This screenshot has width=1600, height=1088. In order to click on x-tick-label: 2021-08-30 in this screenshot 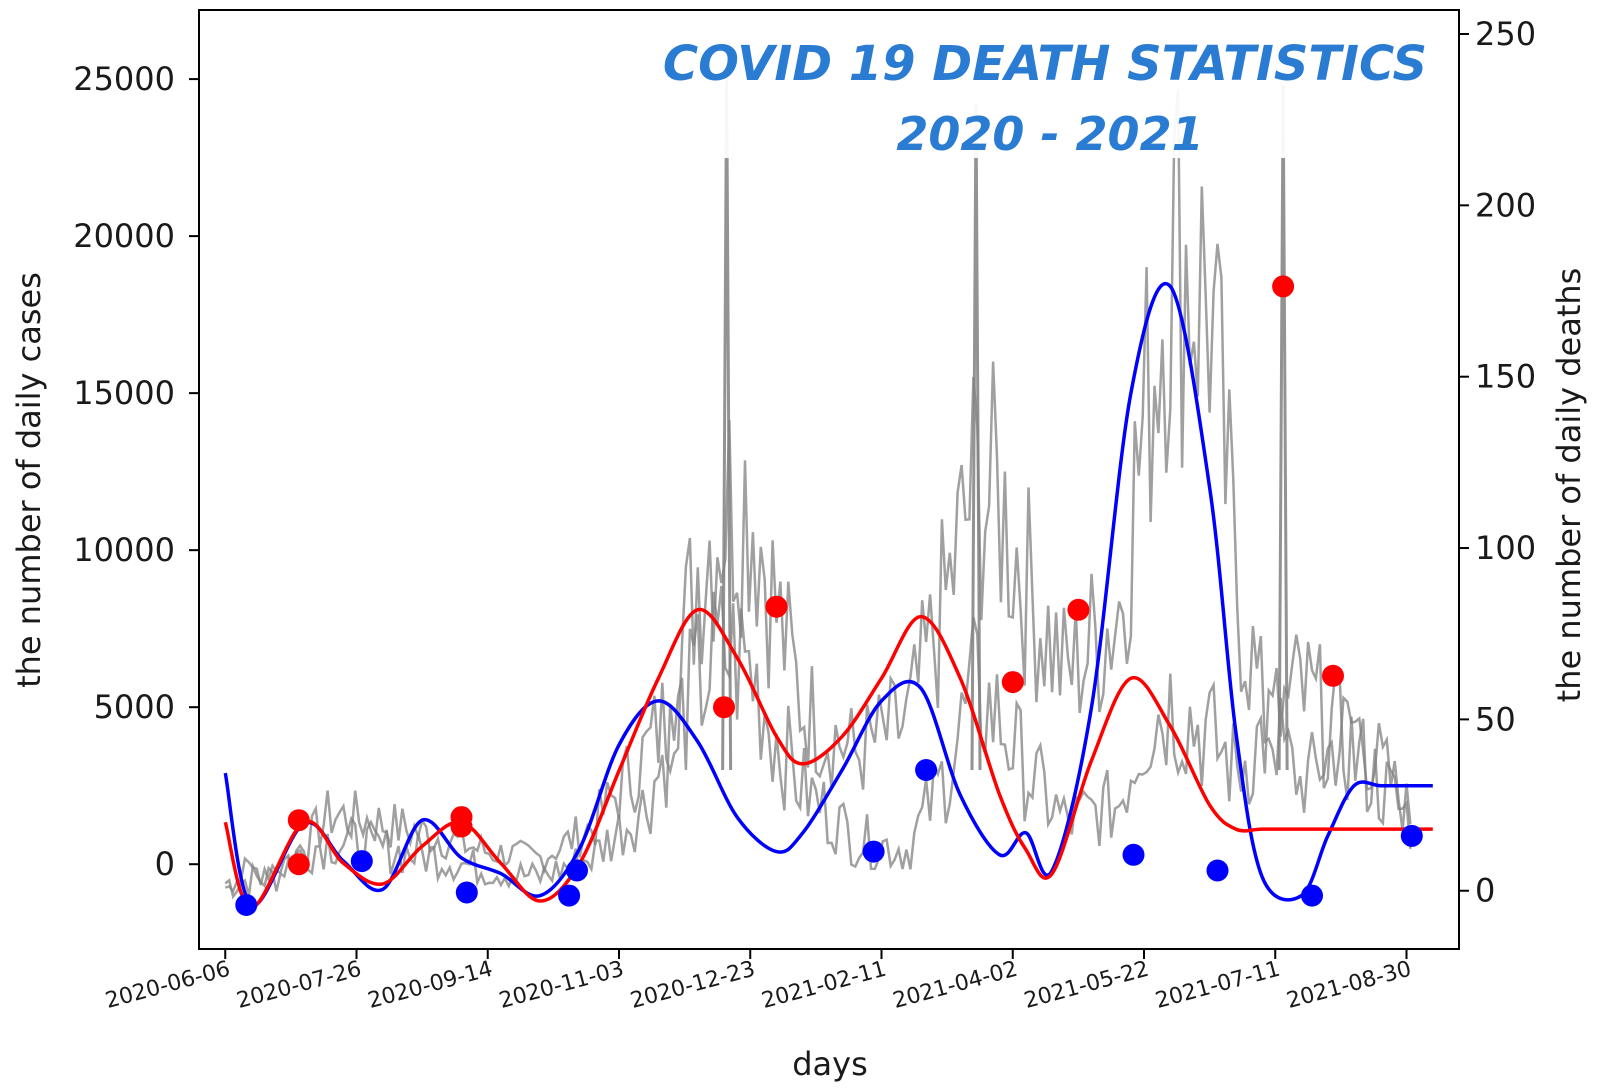, I will do `click(1349, 985)`.